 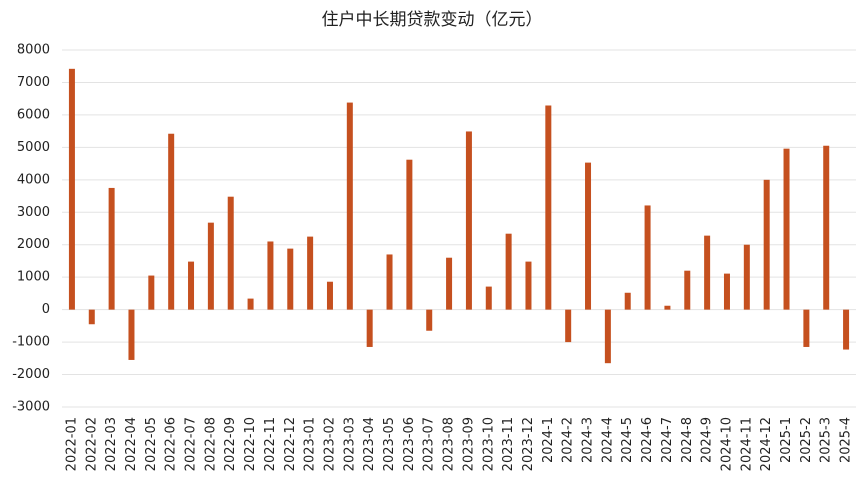 What do you see at coordinates (33, 50) in the screenshot?
I see `y-tick-label: 8000` at bounding box center [33, 50].